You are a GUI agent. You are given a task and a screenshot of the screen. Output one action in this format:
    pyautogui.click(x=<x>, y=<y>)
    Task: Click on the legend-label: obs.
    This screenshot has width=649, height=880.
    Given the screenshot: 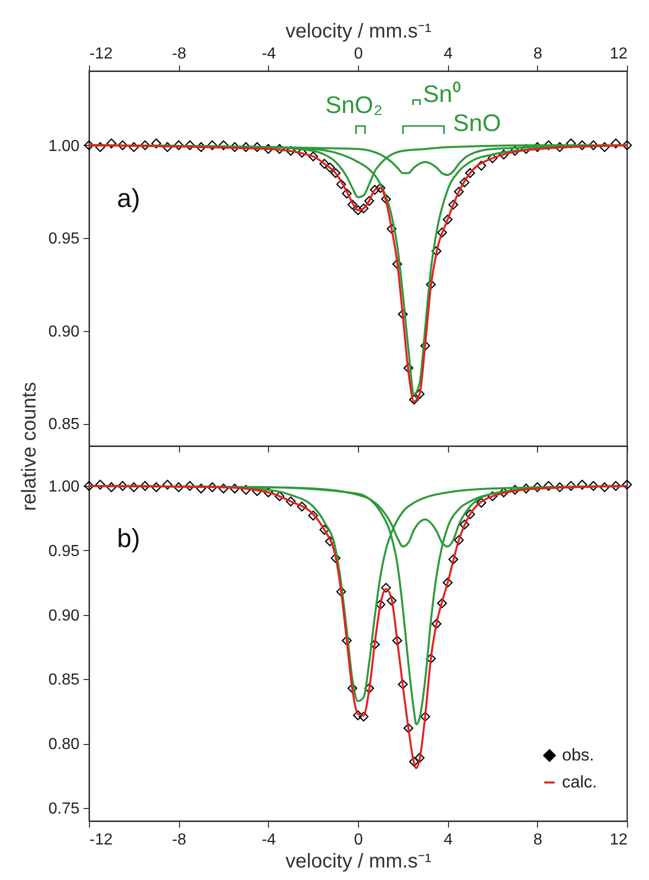 What is the action you would take?
    pyautogui.click(x=578, y=755)
    